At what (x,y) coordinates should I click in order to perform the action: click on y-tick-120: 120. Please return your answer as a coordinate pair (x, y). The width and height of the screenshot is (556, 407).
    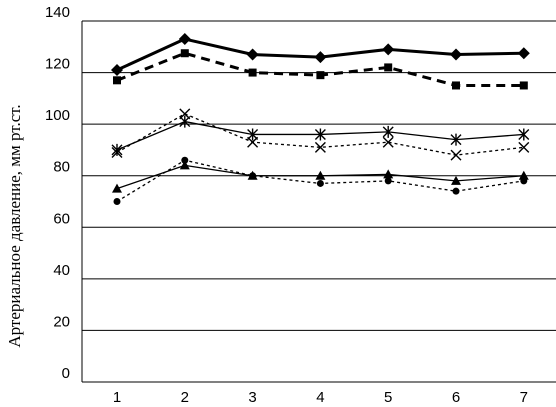
    Looking at the image, I should click on (57, 64).